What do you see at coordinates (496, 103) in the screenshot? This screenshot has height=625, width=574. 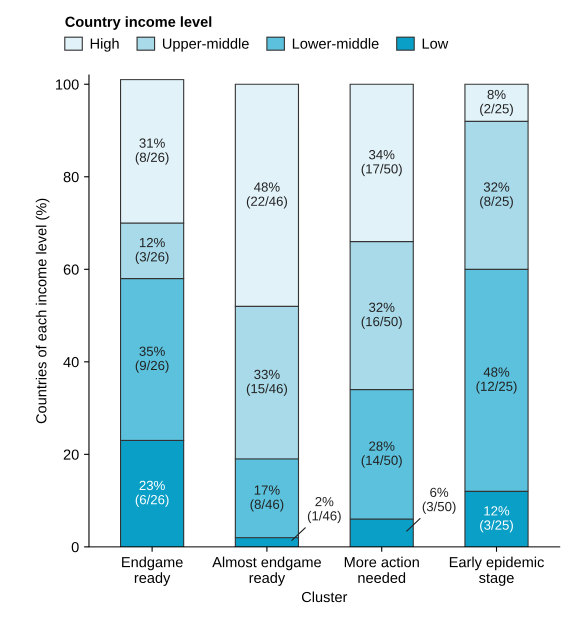 I see `data-label: 8% (2/25)` at bounding box center [496, 103].